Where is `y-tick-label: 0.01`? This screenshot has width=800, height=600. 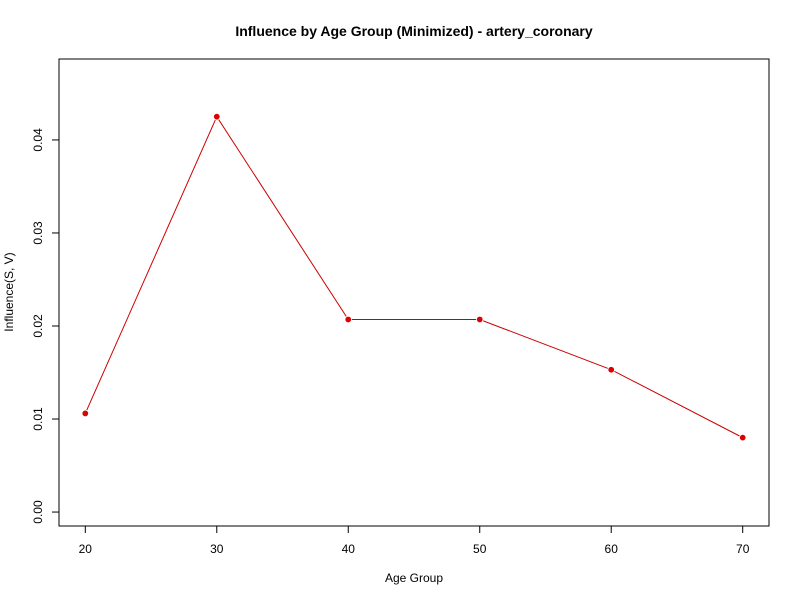 y-tick-label: 0.01 is located at coordinates (38, 419).